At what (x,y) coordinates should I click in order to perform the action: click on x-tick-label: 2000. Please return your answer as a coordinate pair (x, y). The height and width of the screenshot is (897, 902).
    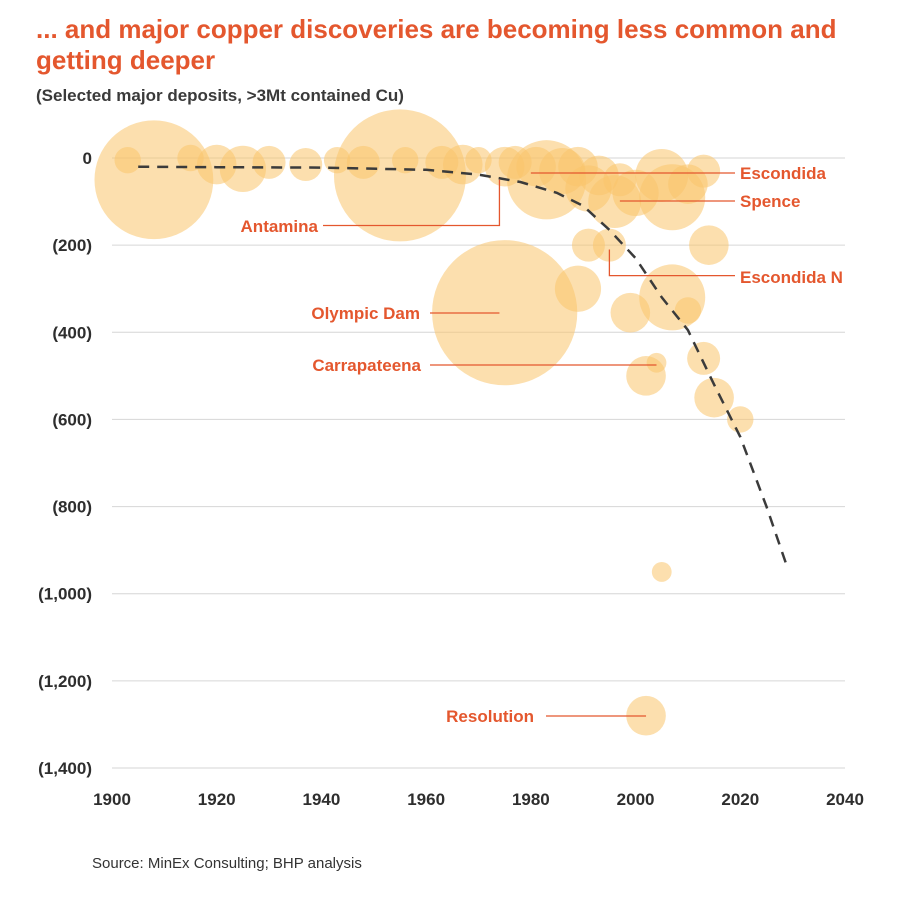
    Looking at the image, I should click on (636, 799).